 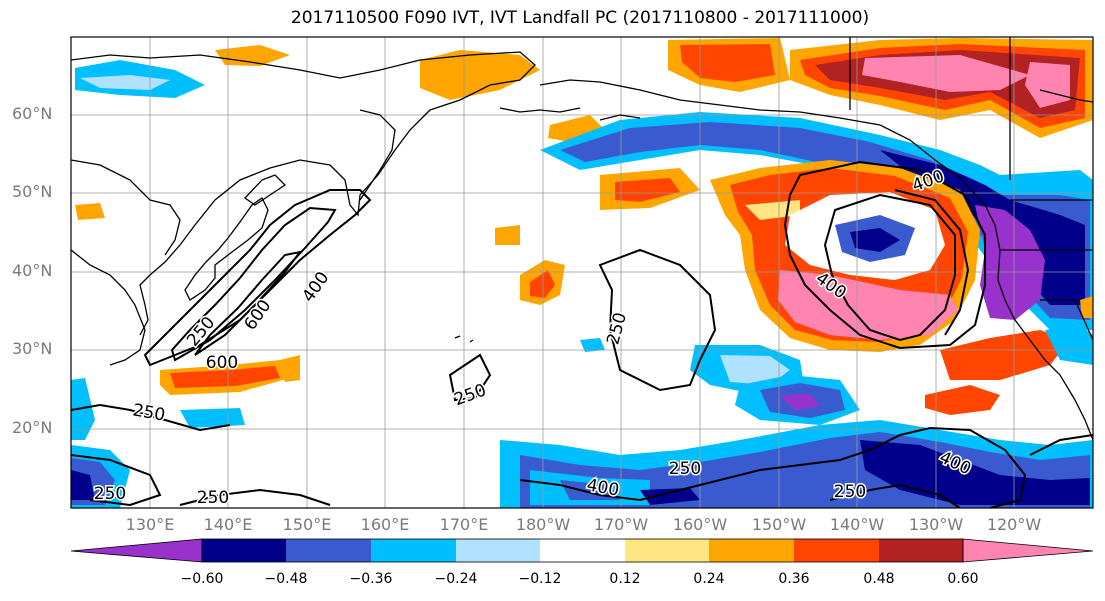 What do you see at coordinates (625, 579) in the screenshot?
I see `colorbar-tick-label: 0.12` at bounding box center [625, 579].